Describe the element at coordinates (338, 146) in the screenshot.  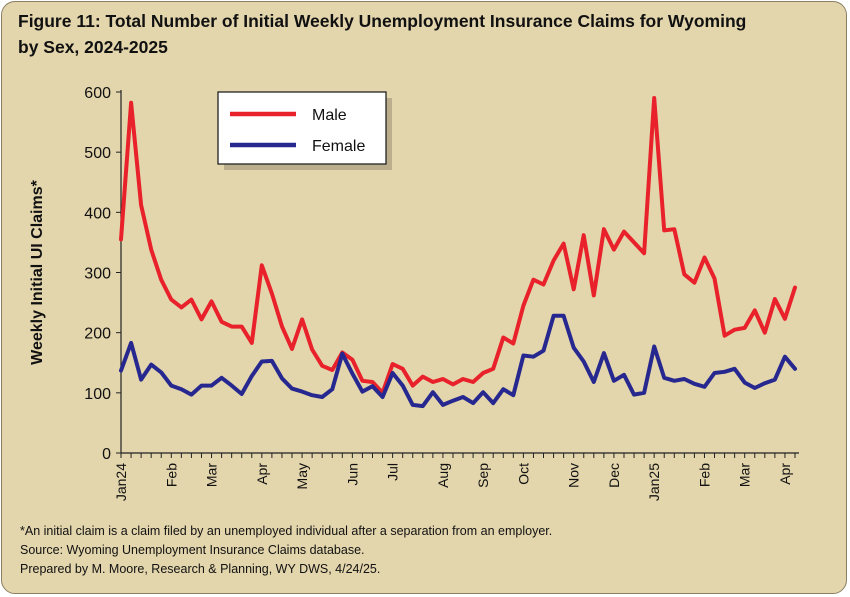
I see `legend-label-female: Female` at that location.